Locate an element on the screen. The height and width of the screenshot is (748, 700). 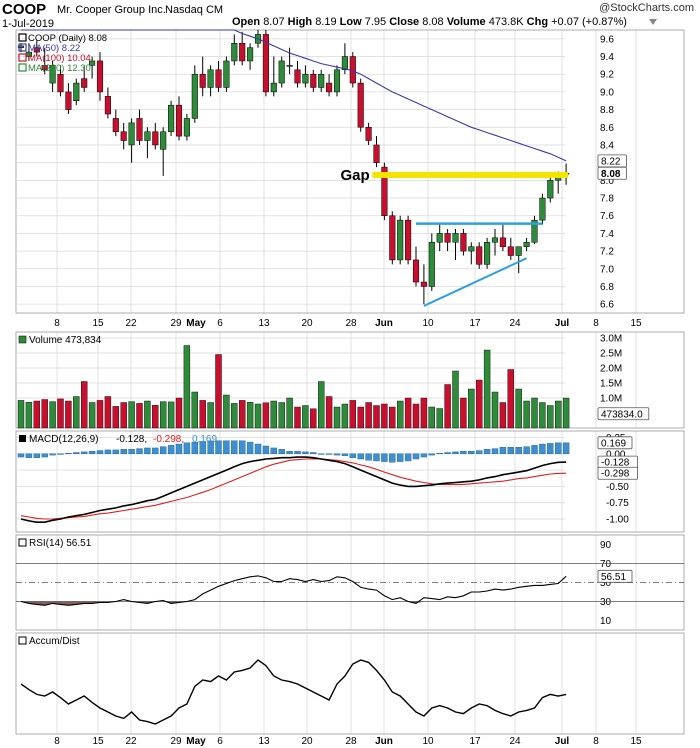
x-axis-label: Jul is located at coordinates (562, 741).